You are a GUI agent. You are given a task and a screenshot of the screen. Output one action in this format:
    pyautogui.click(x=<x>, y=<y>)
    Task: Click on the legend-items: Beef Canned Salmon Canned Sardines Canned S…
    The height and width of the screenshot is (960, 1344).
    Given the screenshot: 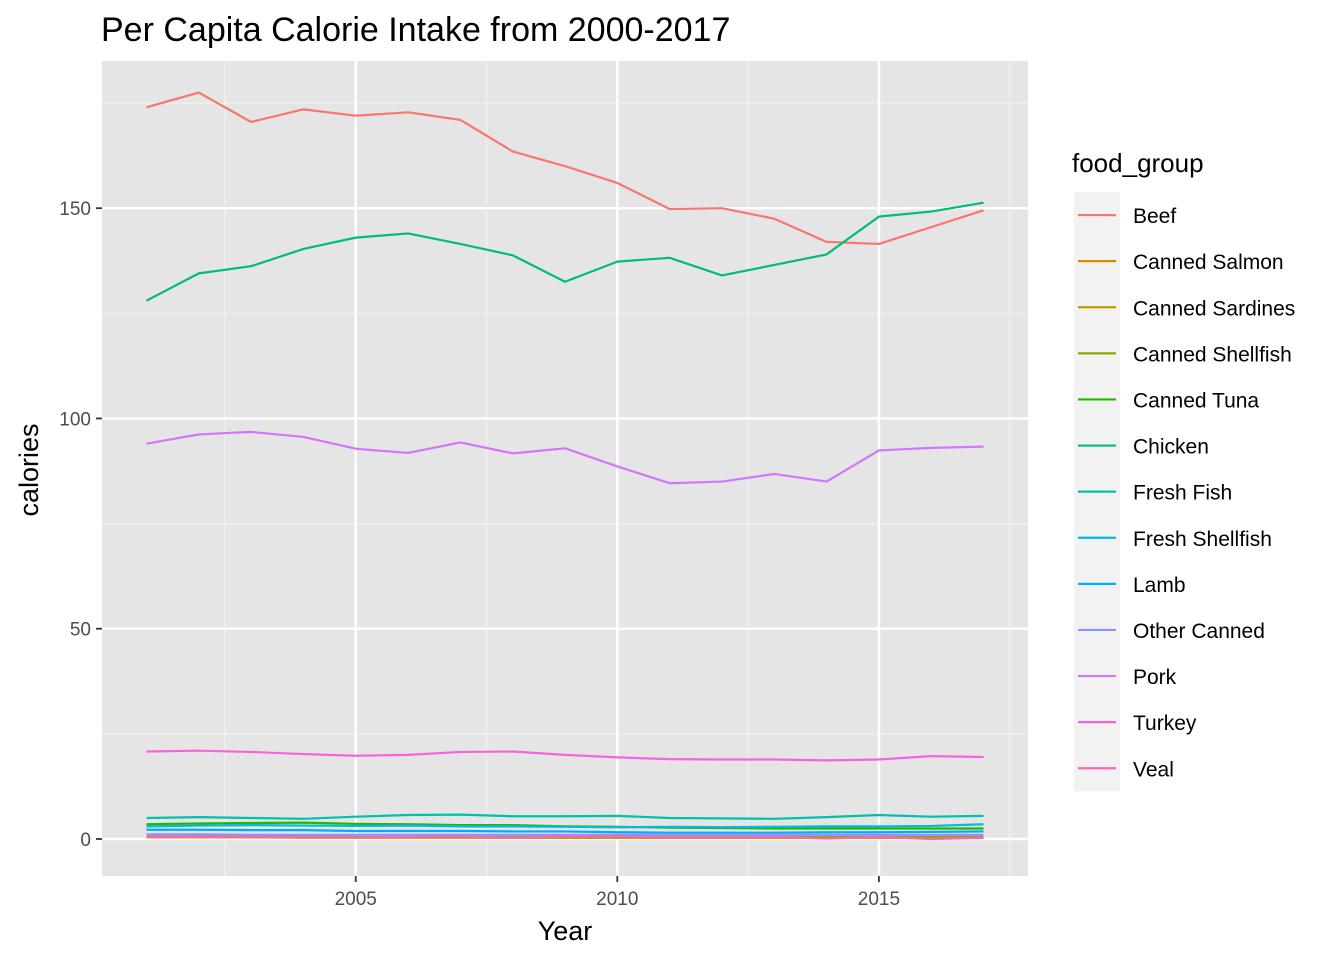 What is the action you would take?
    pyautogui.click(x=1186, y=493)
    